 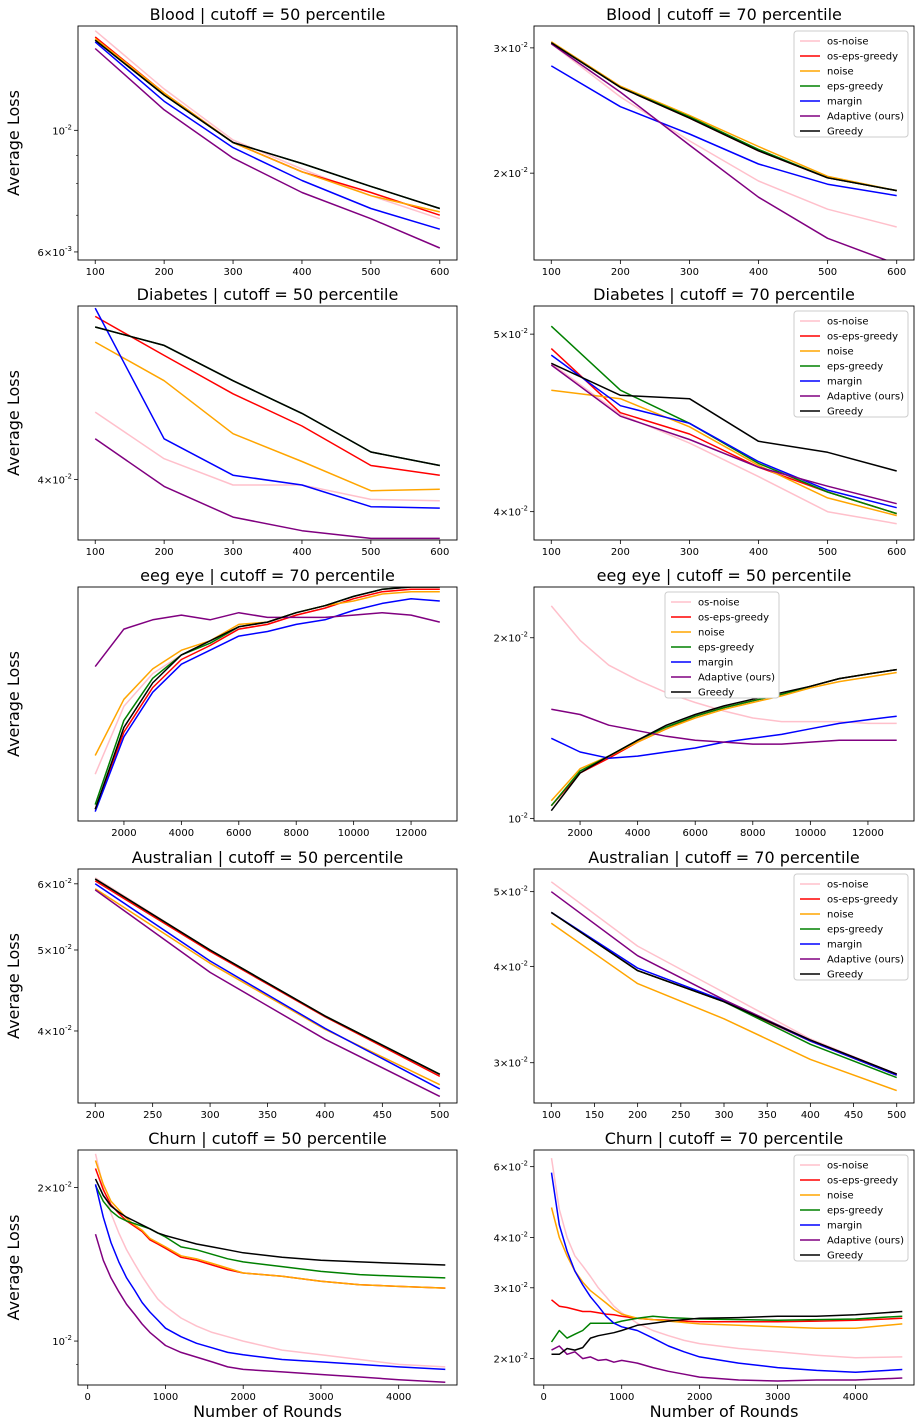 I want to click on chart-title: Churn | cutoff = 70 percentile, so click(x=724, y=1138).